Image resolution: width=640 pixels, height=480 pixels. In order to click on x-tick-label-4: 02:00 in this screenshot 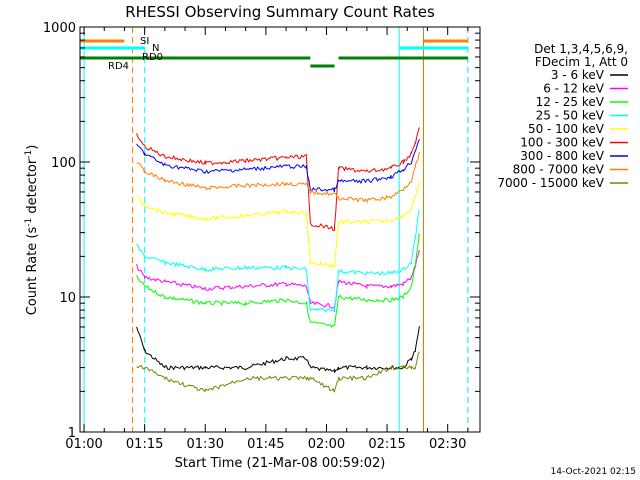, I will do `click(326, 444)`.